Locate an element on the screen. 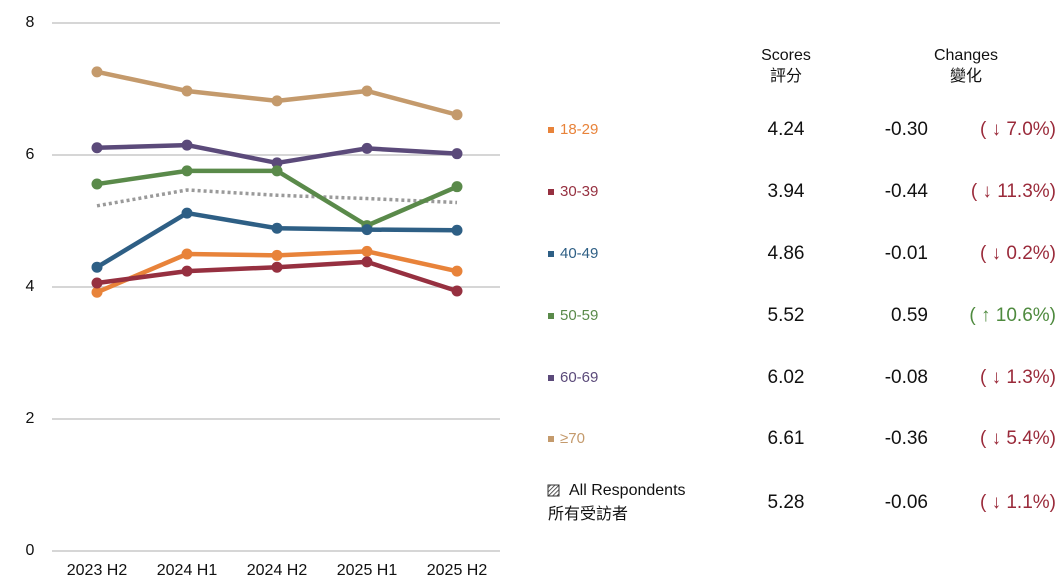 The width and height of the screenshot is (1061, 581). change-percent: ( ↓ 11.3%) is located at coordinates (1013, 191).